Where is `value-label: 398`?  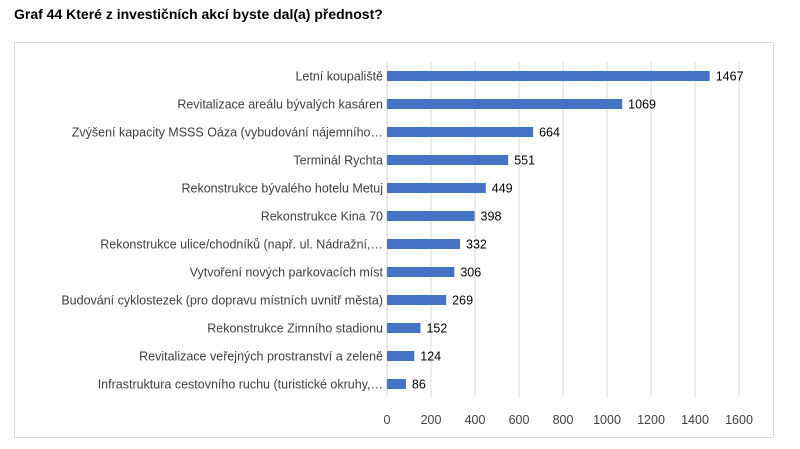
value-label: 398 is located at coordinates (491, 217).